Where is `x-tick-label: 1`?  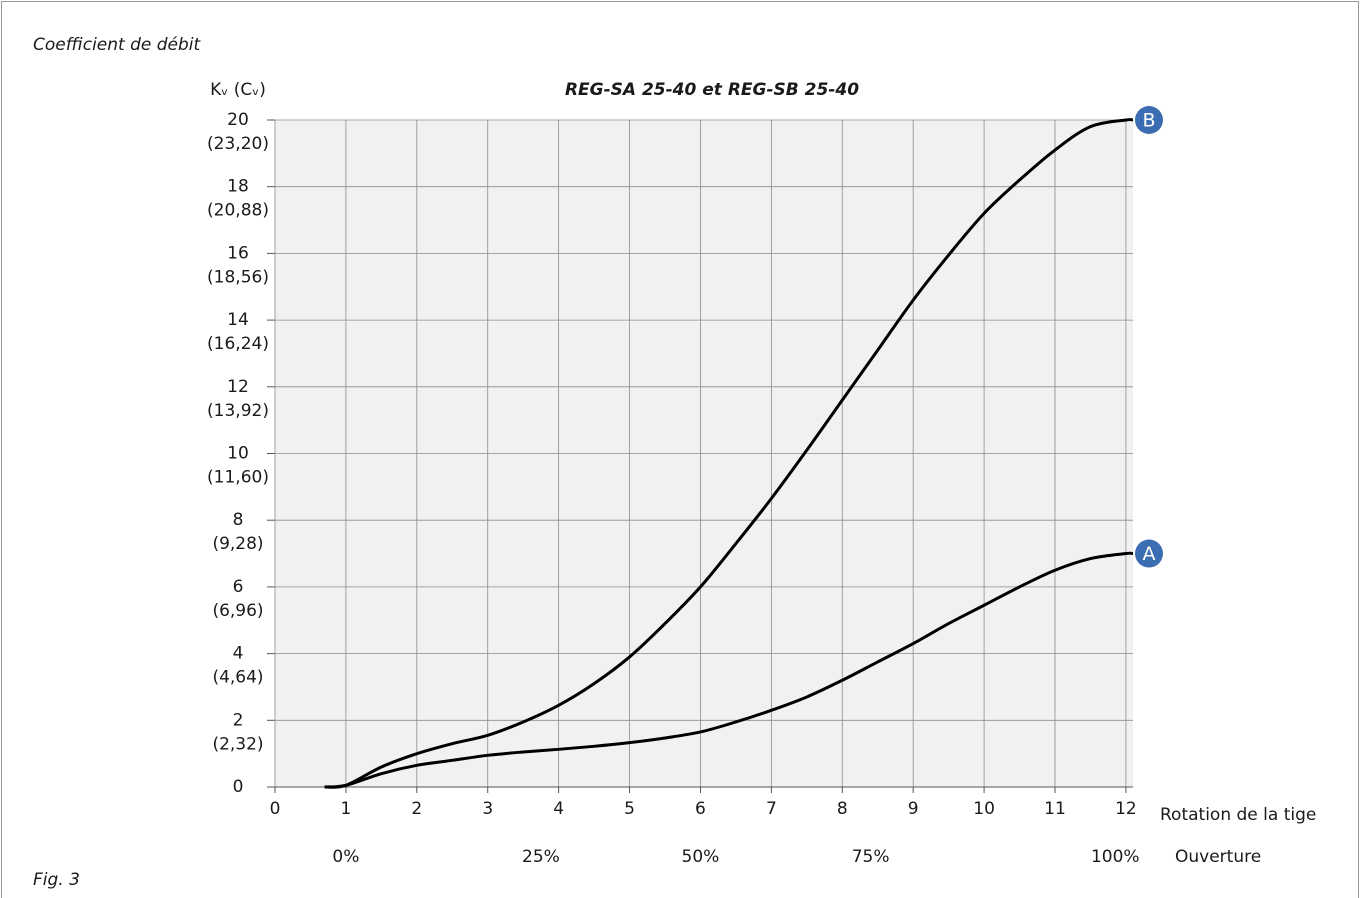 x-tick-label: 1 is located at coordinates (345, 809).